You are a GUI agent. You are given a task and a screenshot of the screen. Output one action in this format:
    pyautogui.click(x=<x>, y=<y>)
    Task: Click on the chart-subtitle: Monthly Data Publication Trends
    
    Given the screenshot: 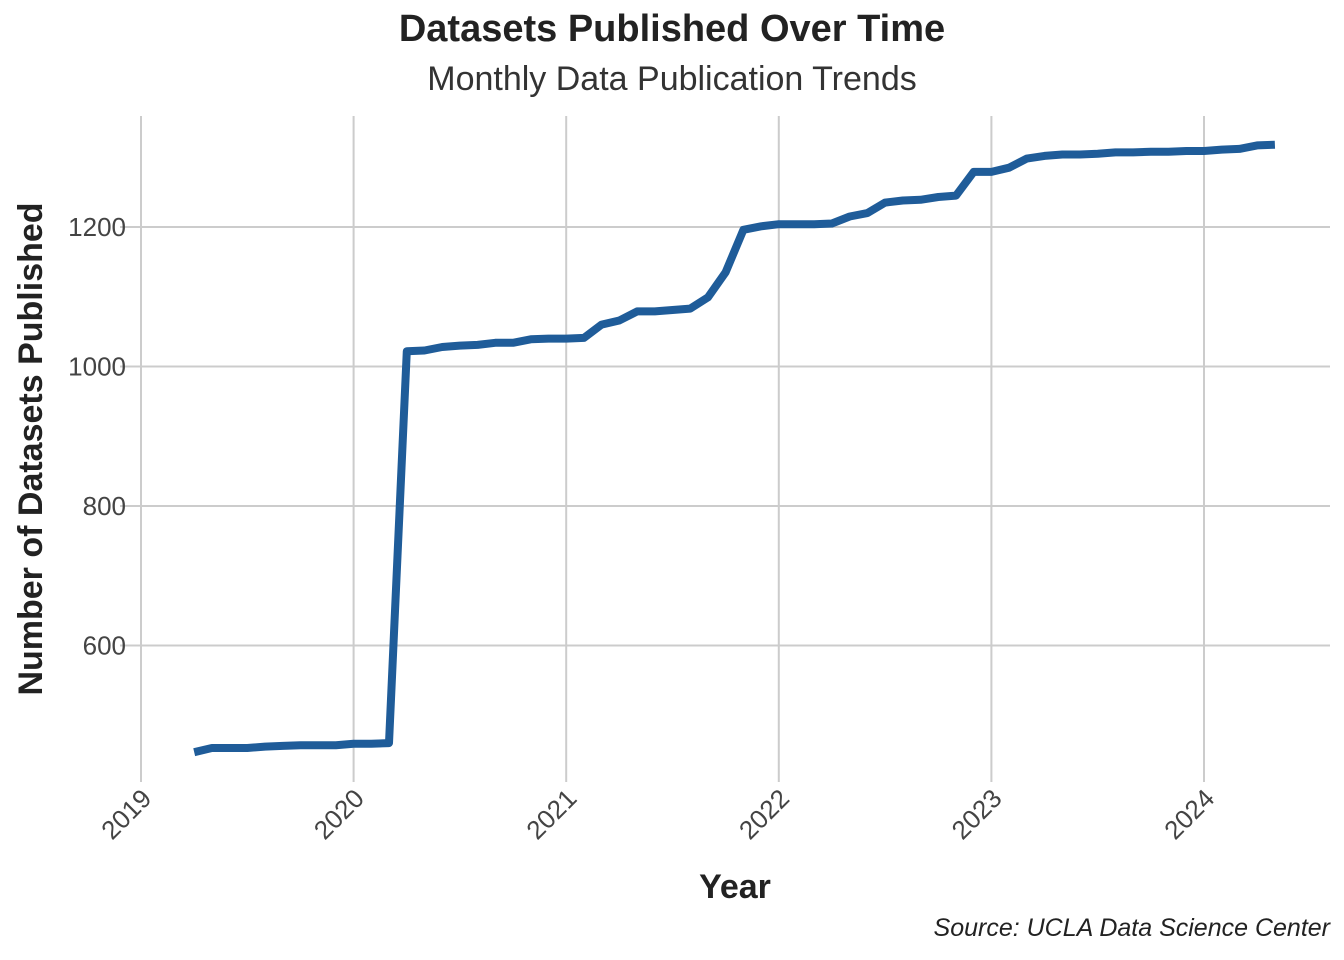 What is the action you would take?
    pyautogui.click(x=672, y=79)
    